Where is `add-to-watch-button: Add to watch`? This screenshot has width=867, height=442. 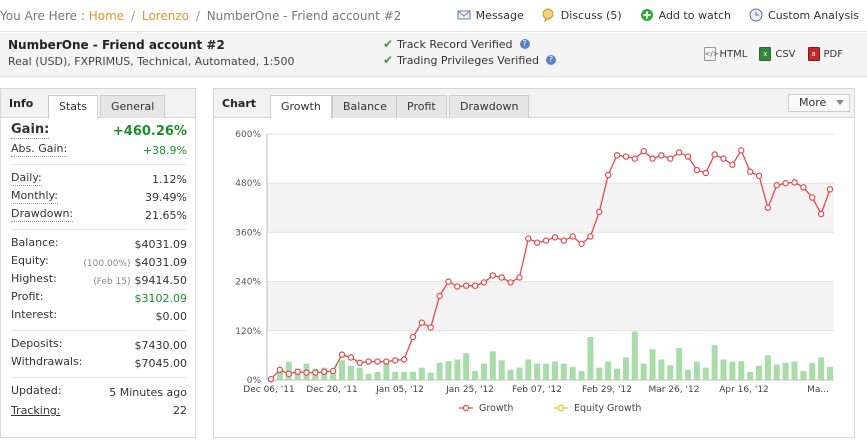 add-to-watch-button: Add to watch is located at coordinates (685, 15).